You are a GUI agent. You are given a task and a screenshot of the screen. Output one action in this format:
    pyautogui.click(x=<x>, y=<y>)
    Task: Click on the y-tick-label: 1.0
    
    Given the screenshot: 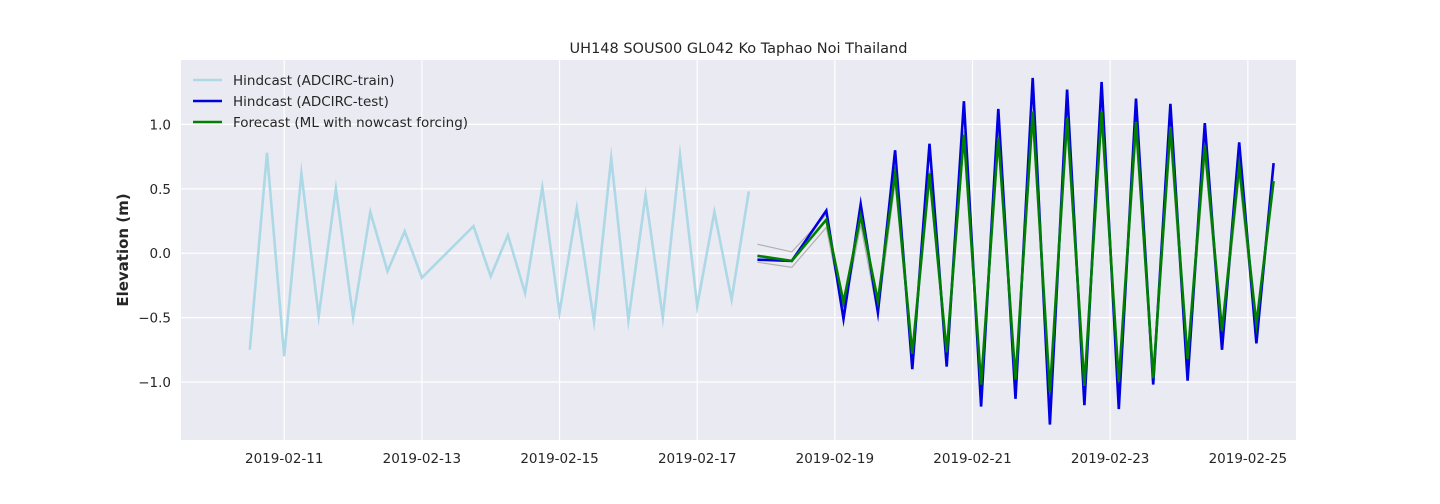 What is the action you would take?
    pyautogui.click(x=160, y=125)
    